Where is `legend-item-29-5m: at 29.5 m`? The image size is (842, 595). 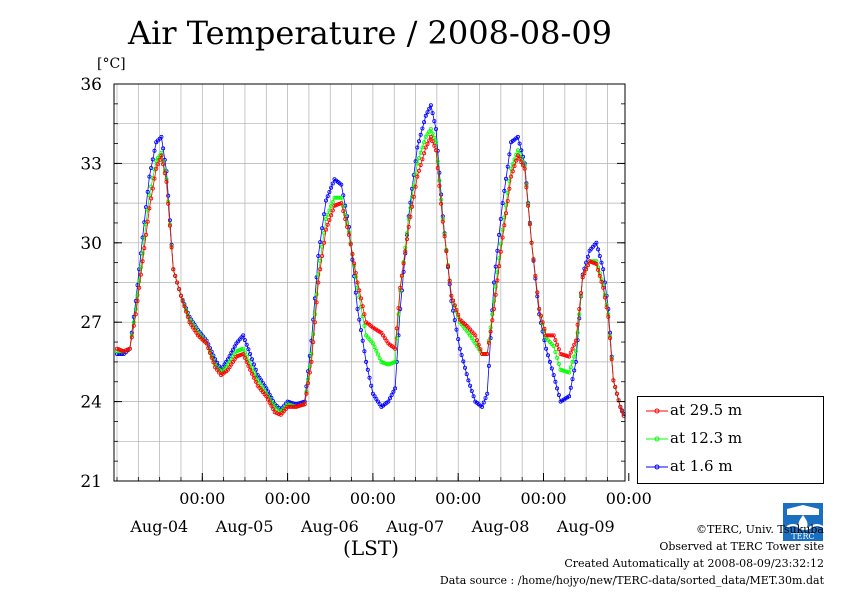
legend-item-29-5m: at 29.5 m is located at coordinates (733, 412).